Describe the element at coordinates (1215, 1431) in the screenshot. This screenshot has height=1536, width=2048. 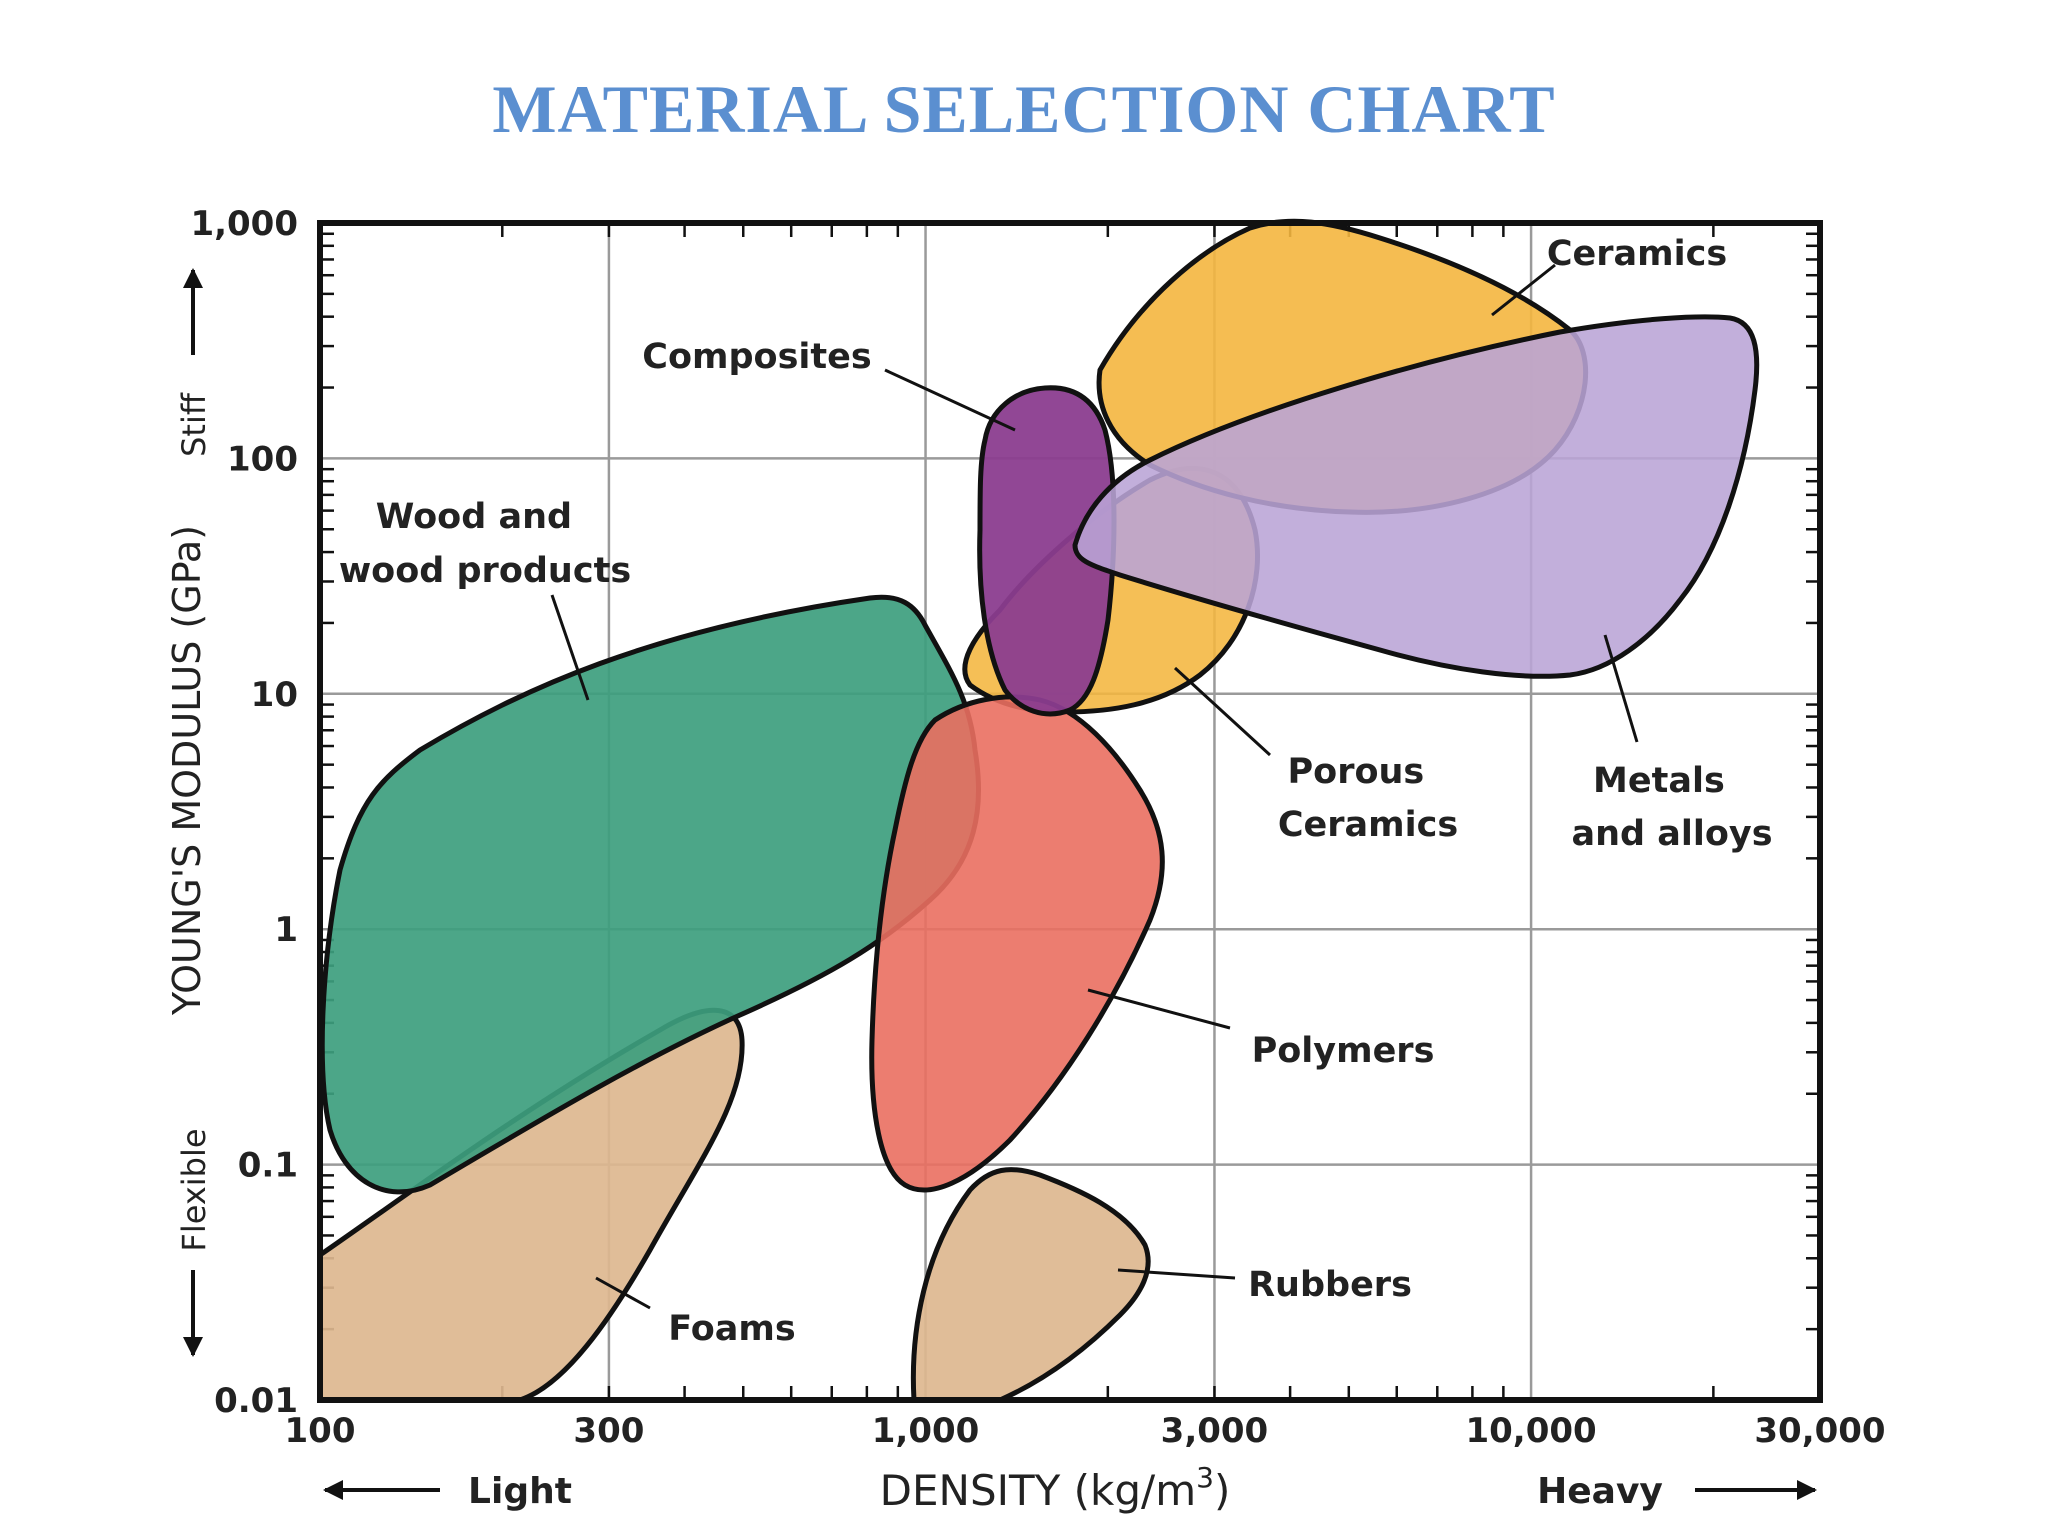
I see `x-tick-label: 3,000` at that location.